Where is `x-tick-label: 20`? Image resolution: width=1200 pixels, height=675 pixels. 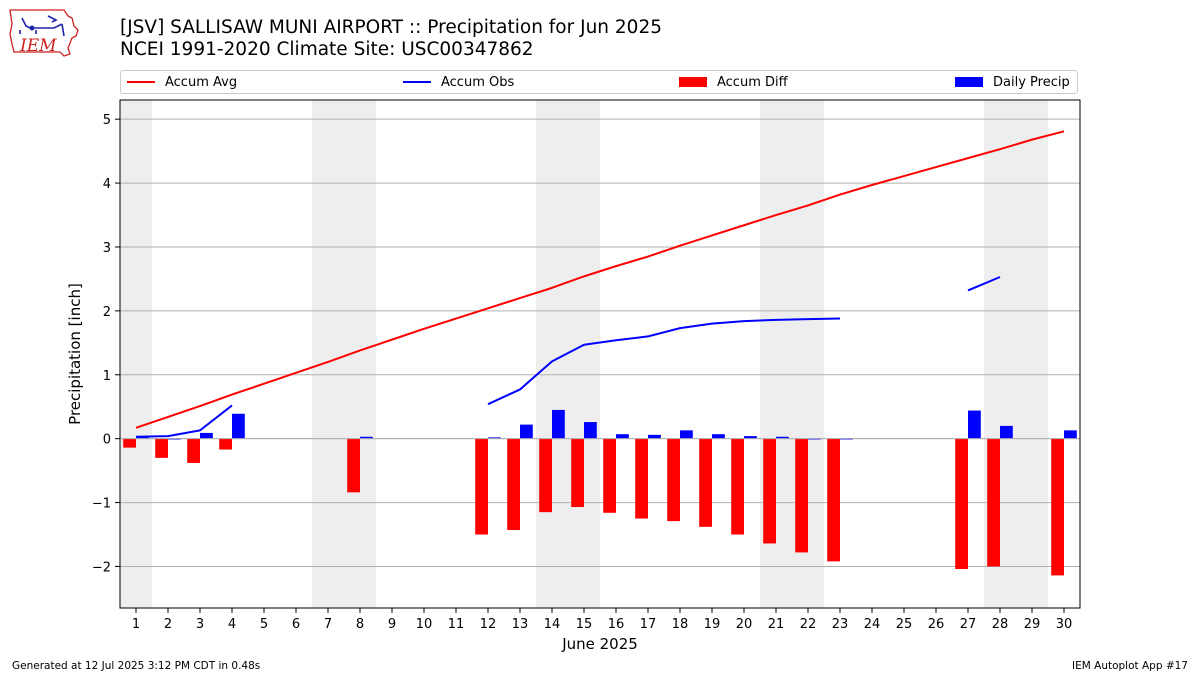 x-tick-label: 20 is located at coordinates (744, 624).